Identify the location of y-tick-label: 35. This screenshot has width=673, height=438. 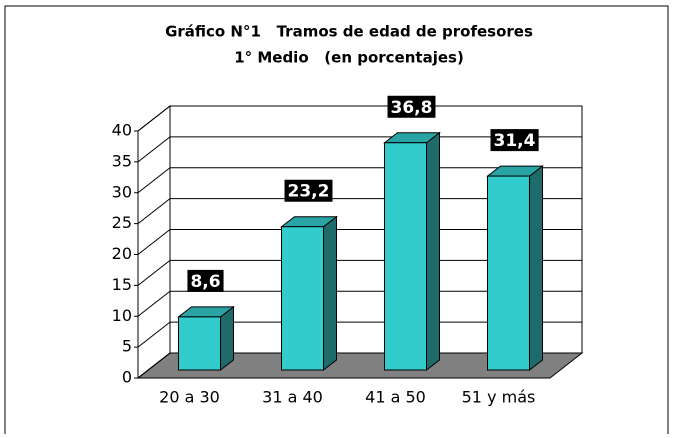
(122, 160).